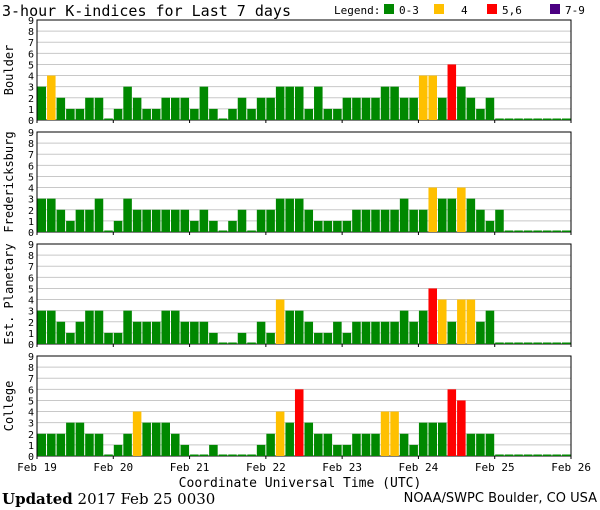 Image resolution: width=600 pixels, height=510 pixels. What do you see at coordinates (31, 278) in the screenshot?
I see `y-tick-label: 6` at bounding box center [31, 278].